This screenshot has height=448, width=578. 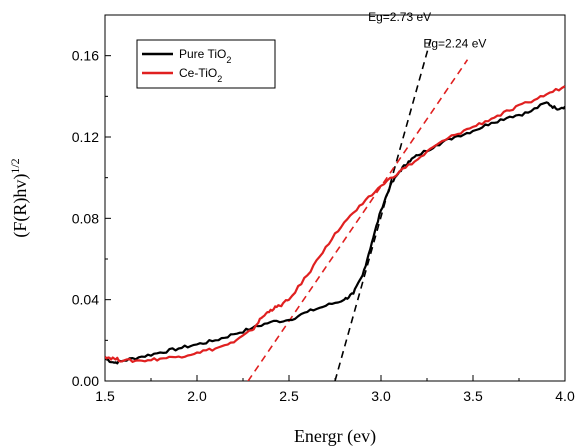 I want to click on y-tick-label: 0.00, so click(x=85, y=381).